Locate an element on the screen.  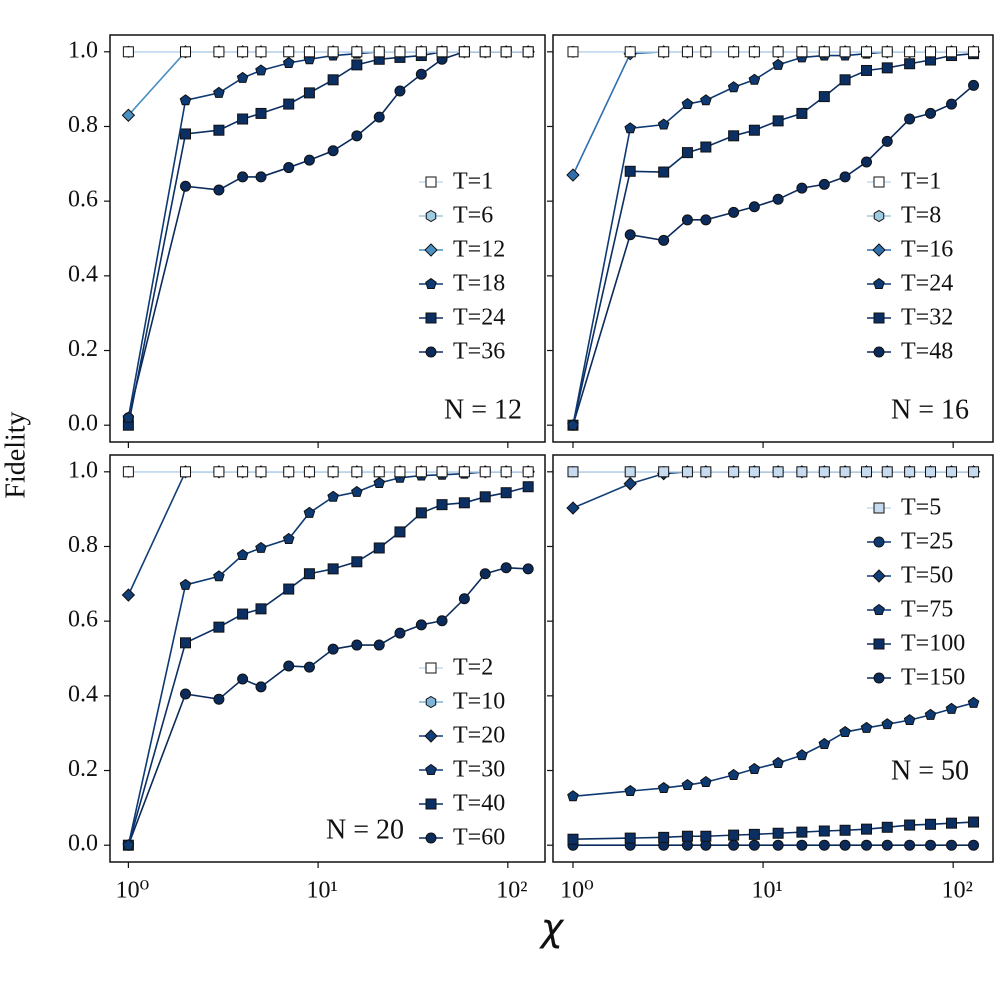
legend-label: T=6 is located at coordinates (473, 216).